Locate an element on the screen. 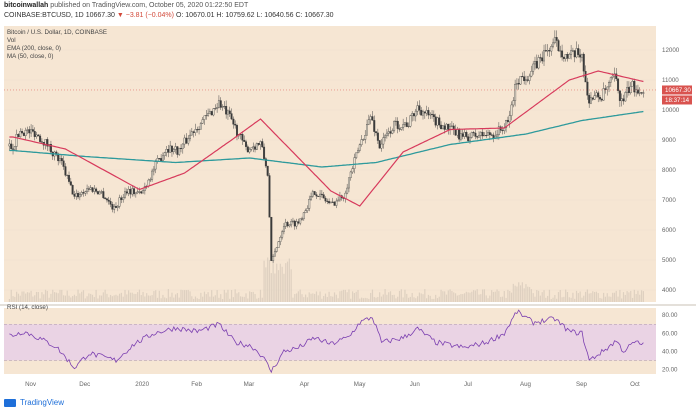 The image size is (696, 412). tradingview-footer: TradingView is located at coordinates (34, 402).